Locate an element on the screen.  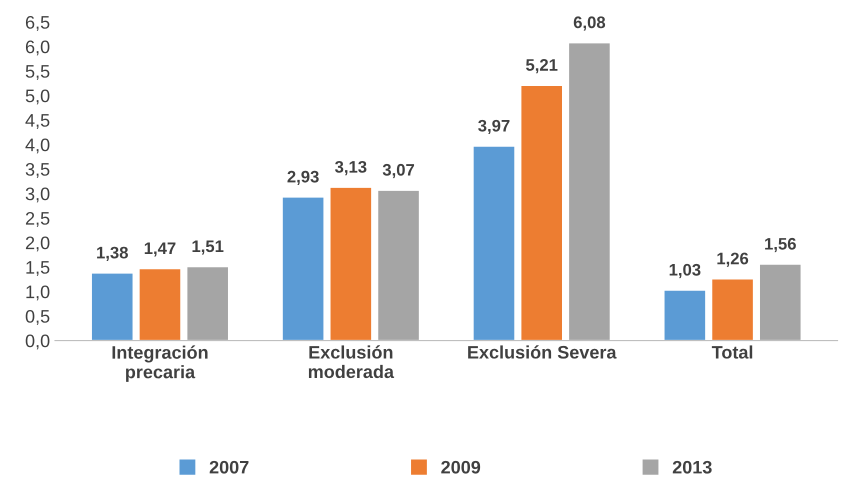
y-tick-label: 4,0 is located at coordinates (37, 146).